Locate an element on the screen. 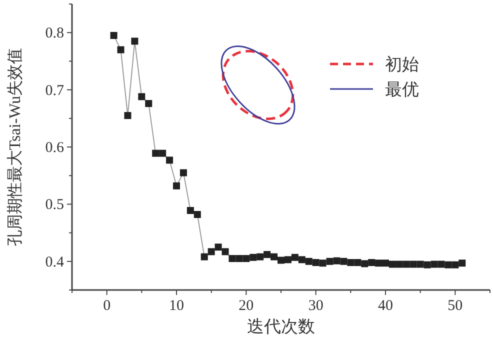  y-tick-label: 0.4 is located at coordinates (54, 262).